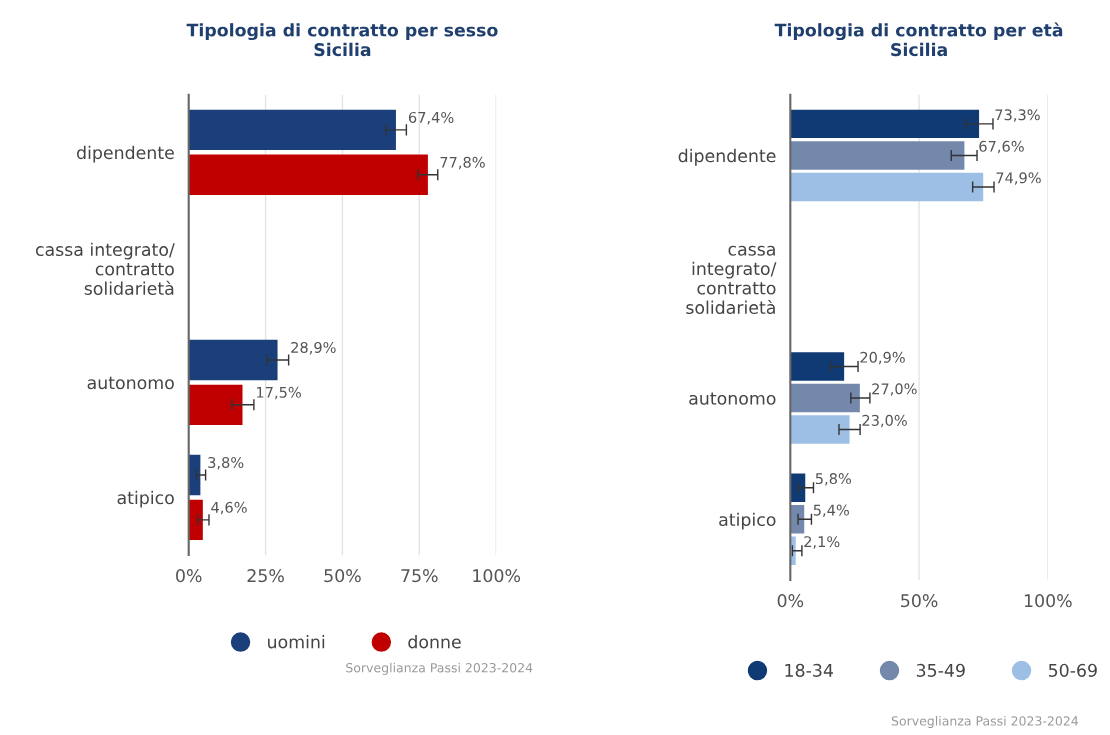 The image size is (1110, 735). Describe the element at coordinates (1018, 178) in the screenshot. I see `data-label: 74,9%` at that location.